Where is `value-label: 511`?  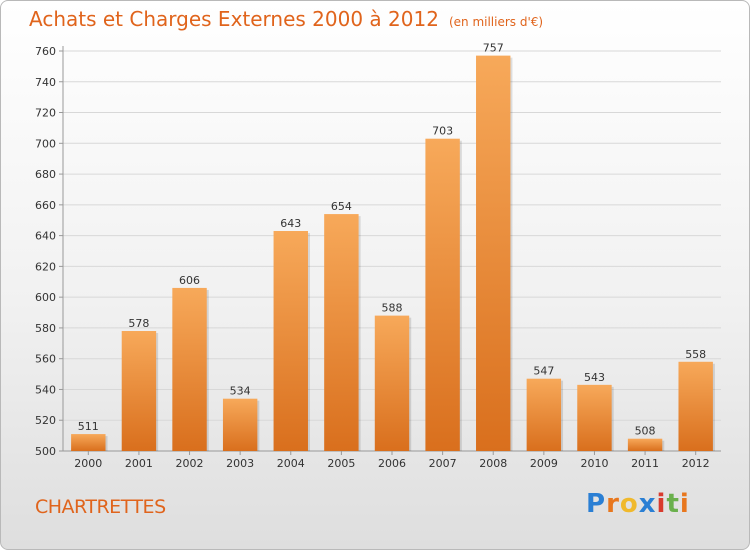 value-label: 511 is located at coordinates (88, 426).